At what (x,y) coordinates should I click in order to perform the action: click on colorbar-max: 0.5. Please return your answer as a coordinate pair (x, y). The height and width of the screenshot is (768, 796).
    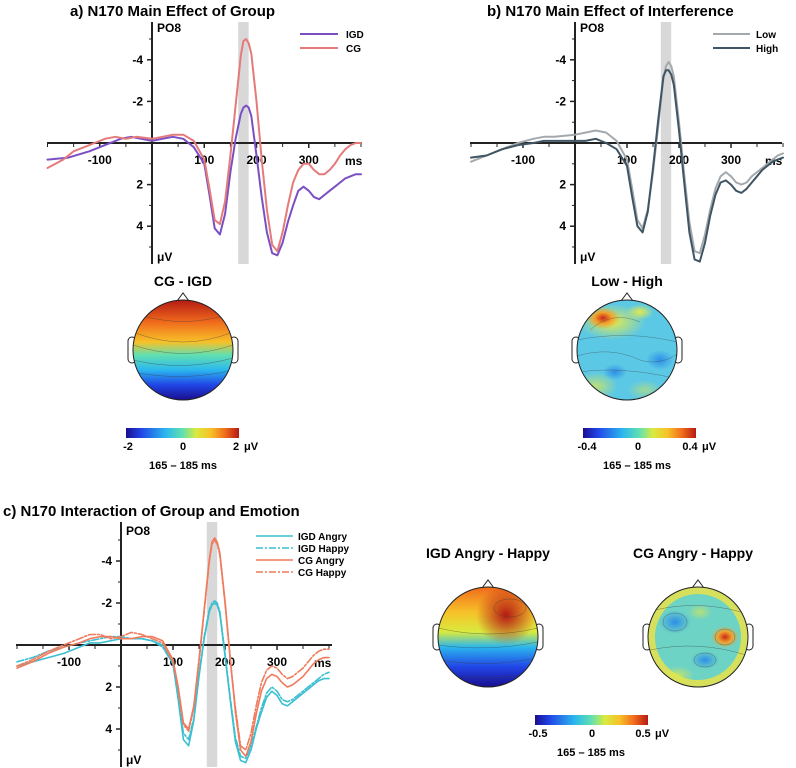
    Looking at the image, I should click on (642, 734).